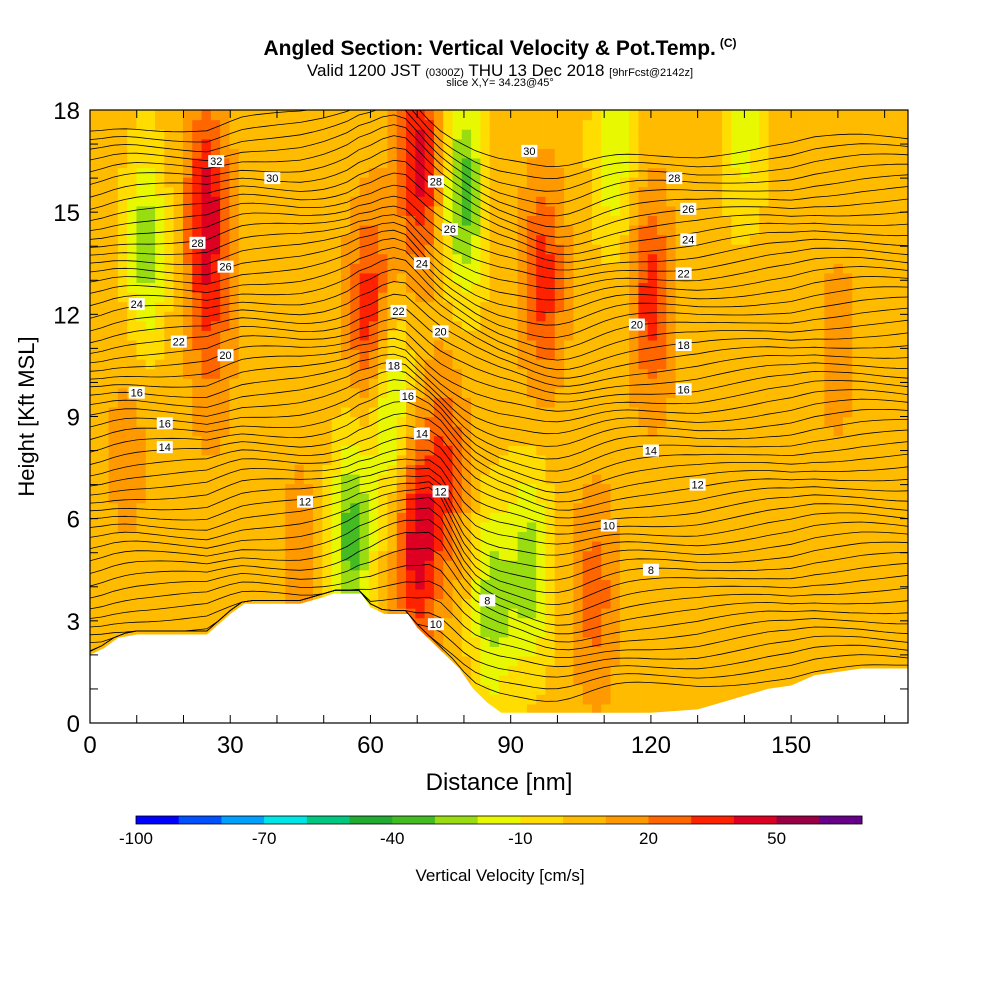 Image resolution: width=1000 pixels, height=1000 pixels. I want to click on valid-time-utc: (0300Z), so click(444, 73).